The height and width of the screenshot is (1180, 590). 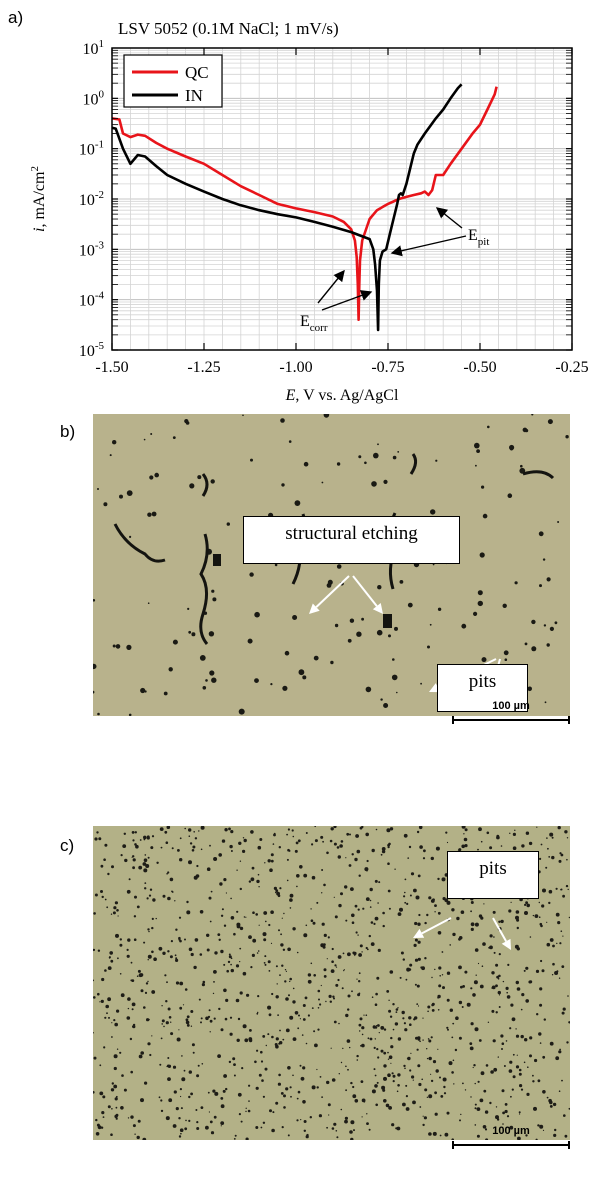 What do you see at coordinates (92, 300) in the screenshot?
I see `y-tick-label: 10⁻⁴` at bounding box center [92, 300].